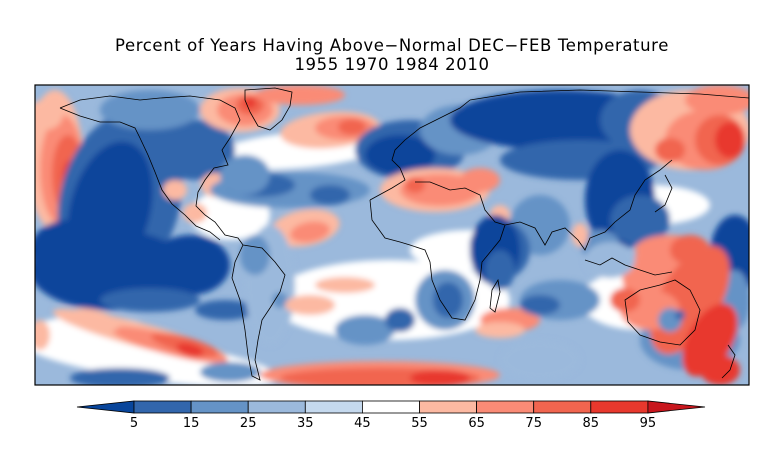 This screenshot has height=470, width=784. I want to click on colorbar: 5 15 25 35 45 55 65 75 85 95, so click(391, 415).